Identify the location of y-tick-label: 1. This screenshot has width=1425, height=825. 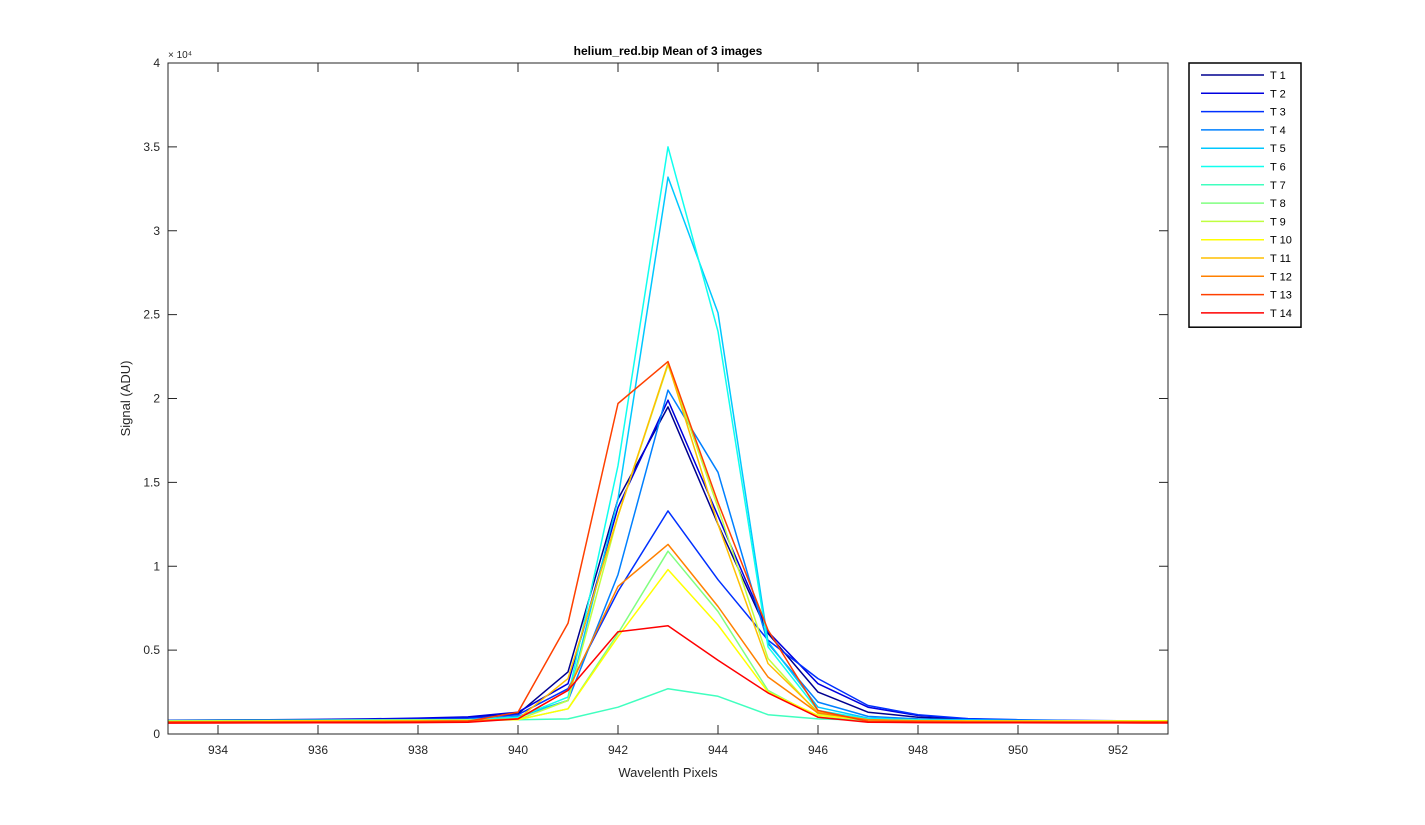
(156, 566).